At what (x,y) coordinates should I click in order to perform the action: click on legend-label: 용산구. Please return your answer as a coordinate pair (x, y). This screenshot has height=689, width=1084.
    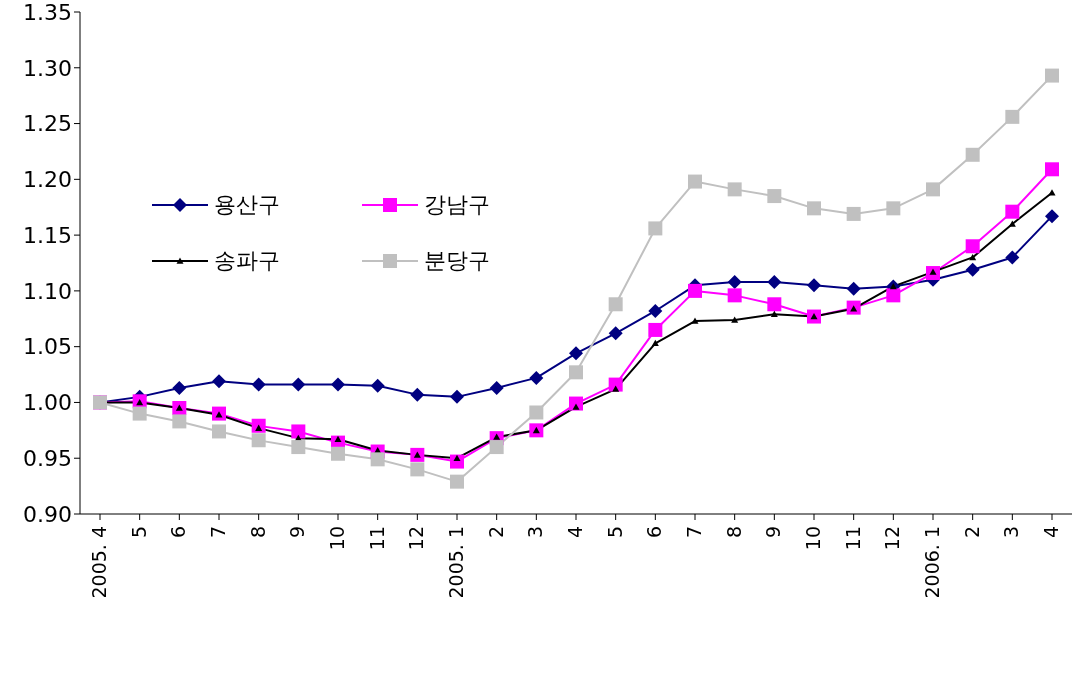
    Looking at the image, I should click on (247, 205).